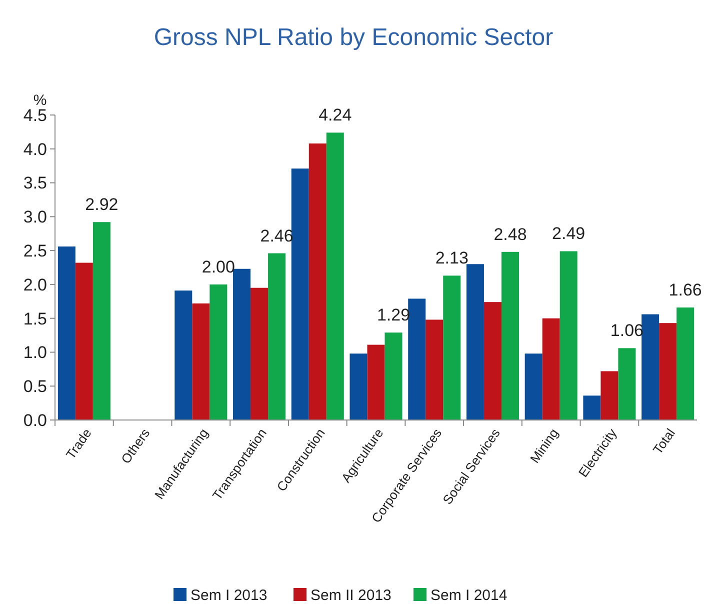  What do you see at coordinates (569, 234) in the screenshot?
I see `data-label: 2.49` at bounding box center [569, 234].